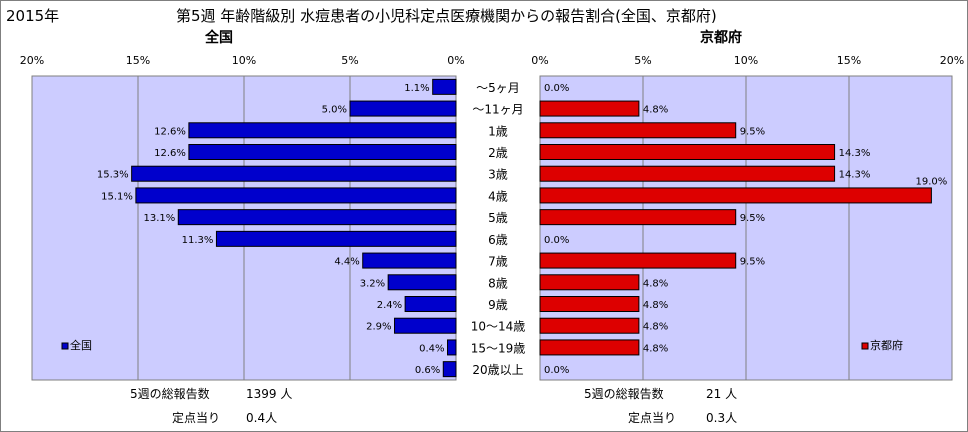 The height and width of the screenshot is (432, 968). What do you see at coordinates (498, 88) in the screenshot?
I see `category-label: ～5ヶ月` at bounding box center [498, 88].